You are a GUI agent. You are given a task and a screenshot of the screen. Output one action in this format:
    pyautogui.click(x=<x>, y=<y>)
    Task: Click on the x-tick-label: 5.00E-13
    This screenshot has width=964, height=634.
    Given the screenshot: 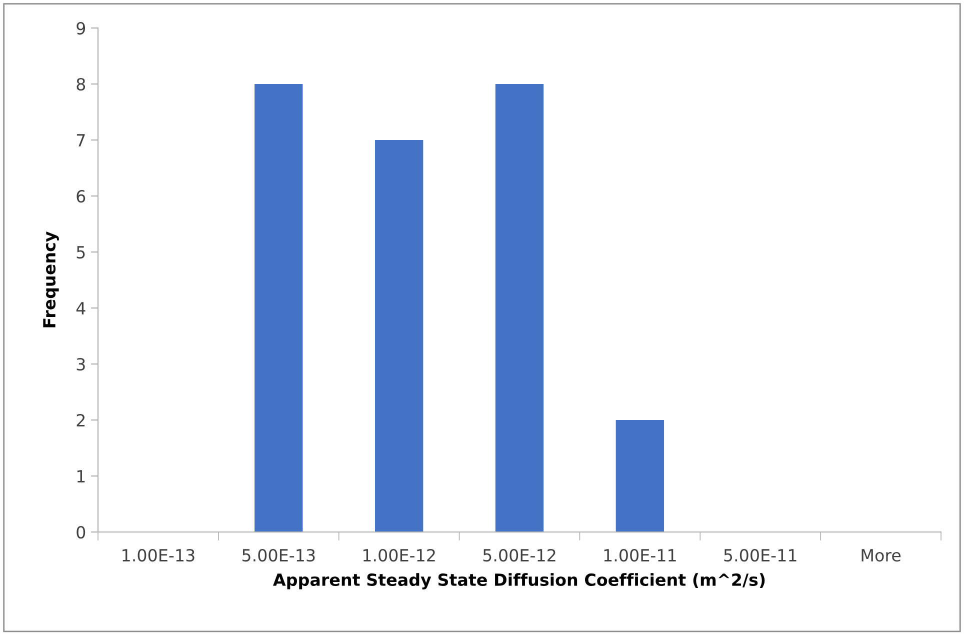 What is the action you would take?
    pyautogui.click(x=278, y=555)
    